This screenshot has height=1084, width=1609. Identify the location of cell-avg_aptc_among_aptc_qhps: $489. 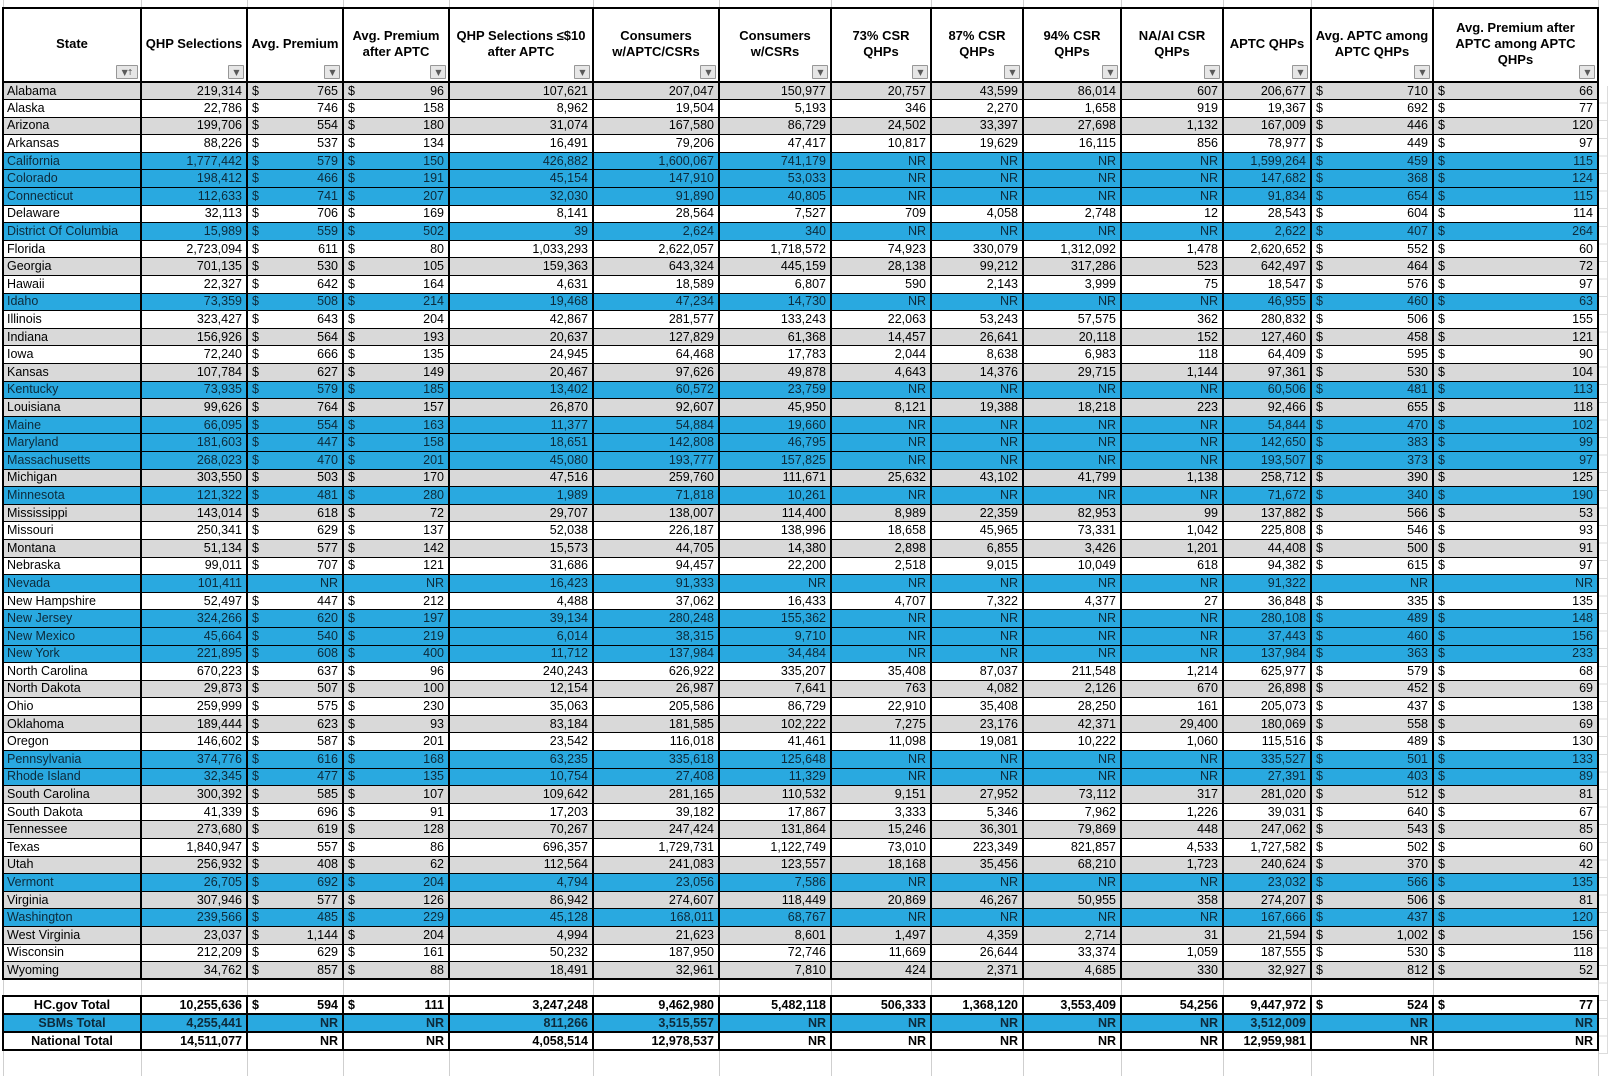
(1372, 618).